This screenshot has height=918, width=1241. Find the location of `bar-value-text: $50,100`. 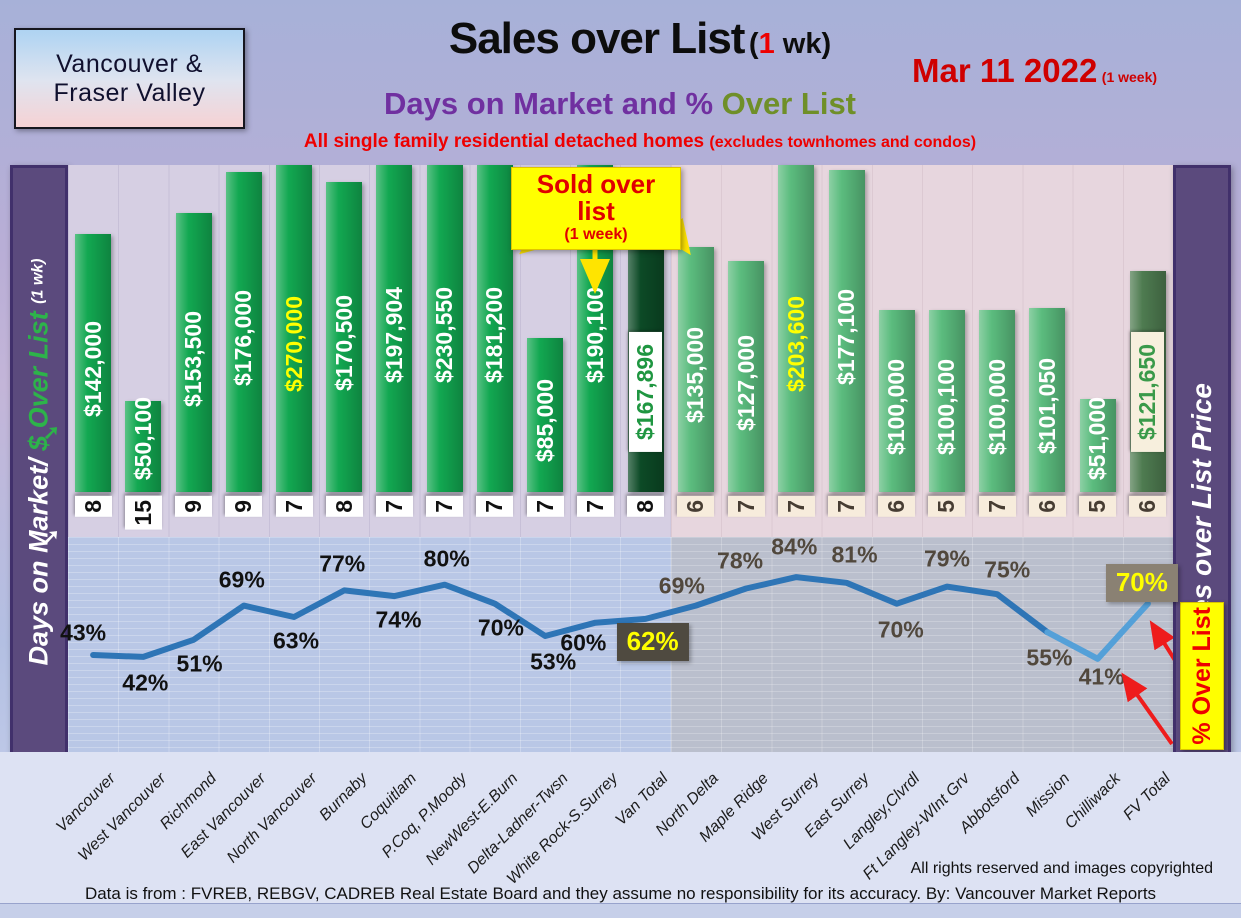

bar-value-text: $50,100 is located at coordinates (142, 438).